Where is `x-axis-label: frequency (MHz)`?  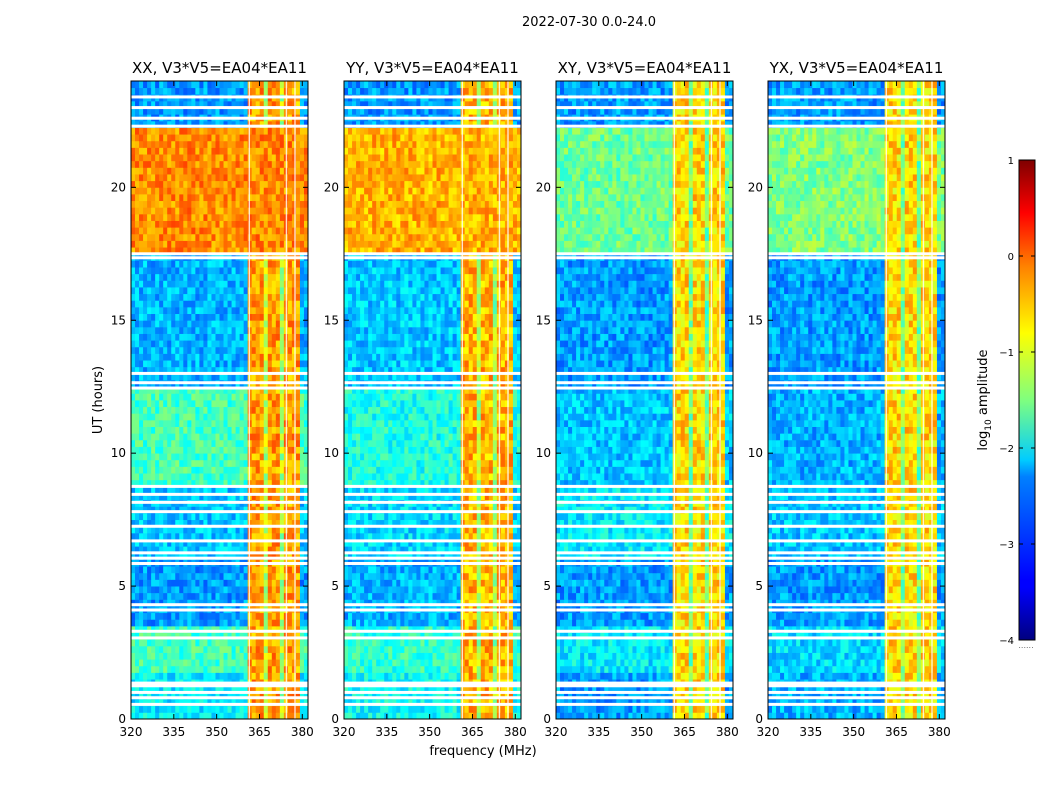
x-axis-label: frequency (MHz) is located at coordinates (482, 751).